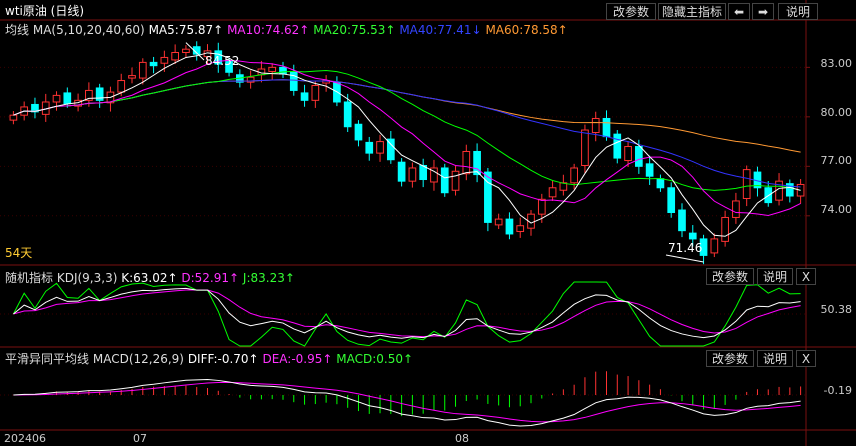 This screenshot has height=446, width=856. What do you see at coordinates (297, 359) in the screenshot?
I see `macd-dea-value: DEA:-0.95↑` at bounding box center [297, 359].